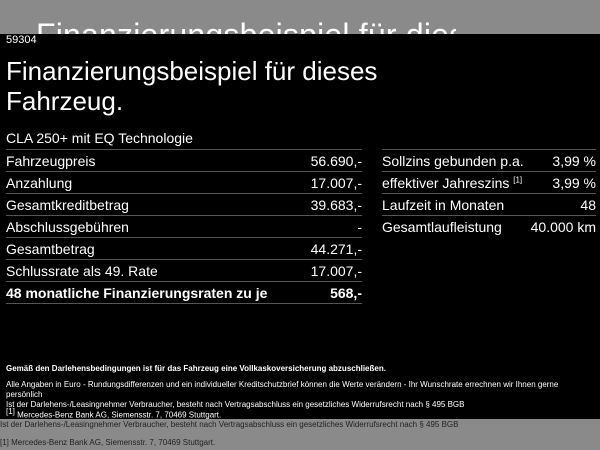  Describe the element at coordinates (21, 40) in the screenshot. I see `vehicle-id: 59304` at that location.